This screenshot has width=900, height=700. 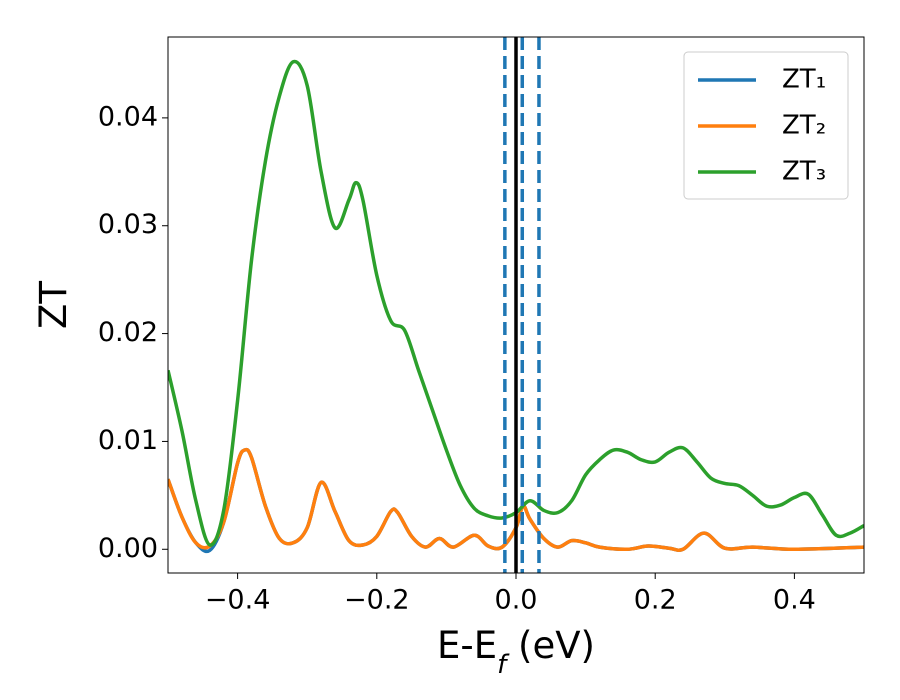 What do you see at coordinates (128, 224) in the screenshot?
I see `y-tick-label: 0.03` at bounding box center [128, 224].